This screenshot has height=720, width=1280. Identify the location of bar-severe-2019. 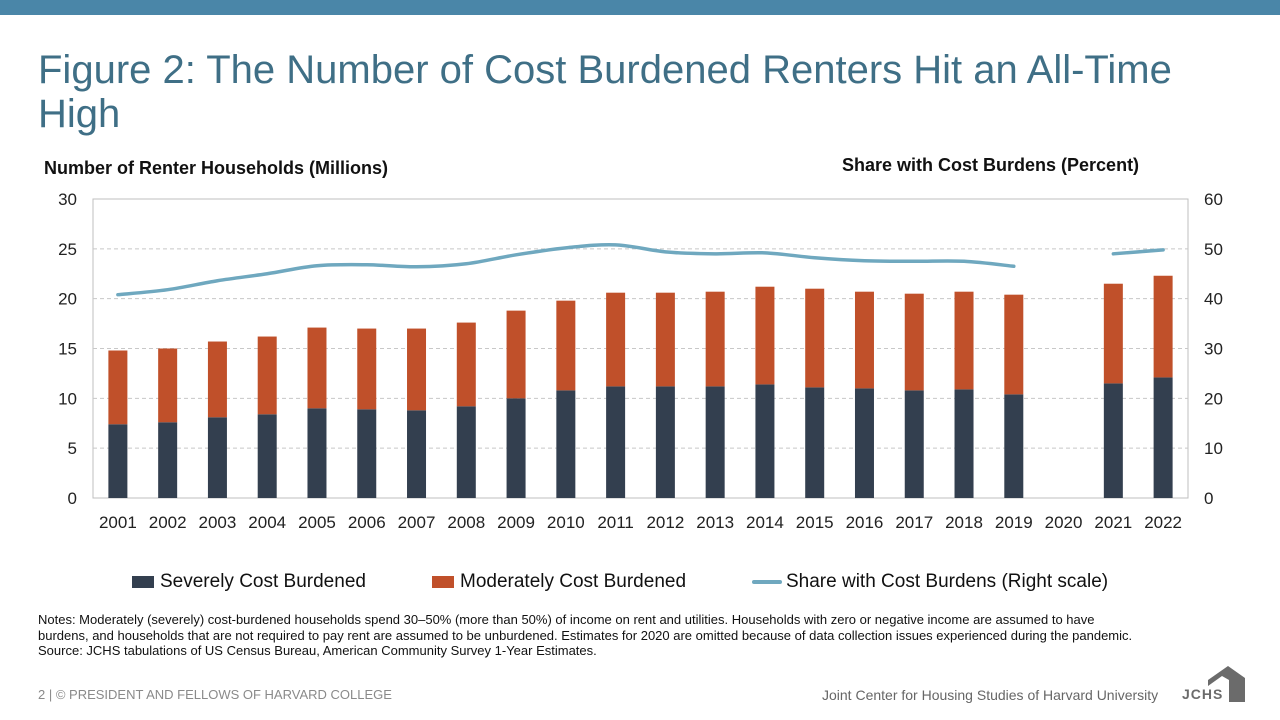
(1014, 446).